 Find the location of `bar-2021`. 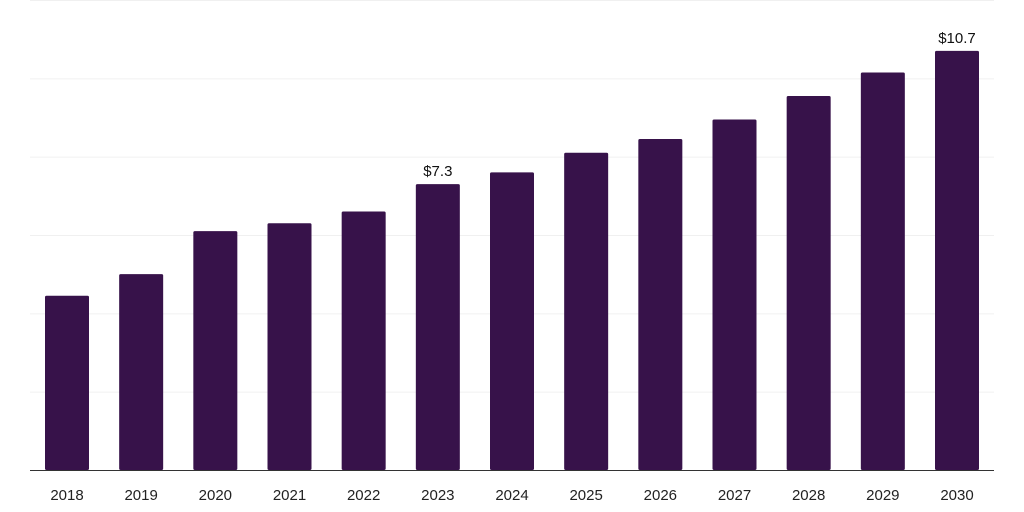

bar-2021 is located at coordinates (289, 346).